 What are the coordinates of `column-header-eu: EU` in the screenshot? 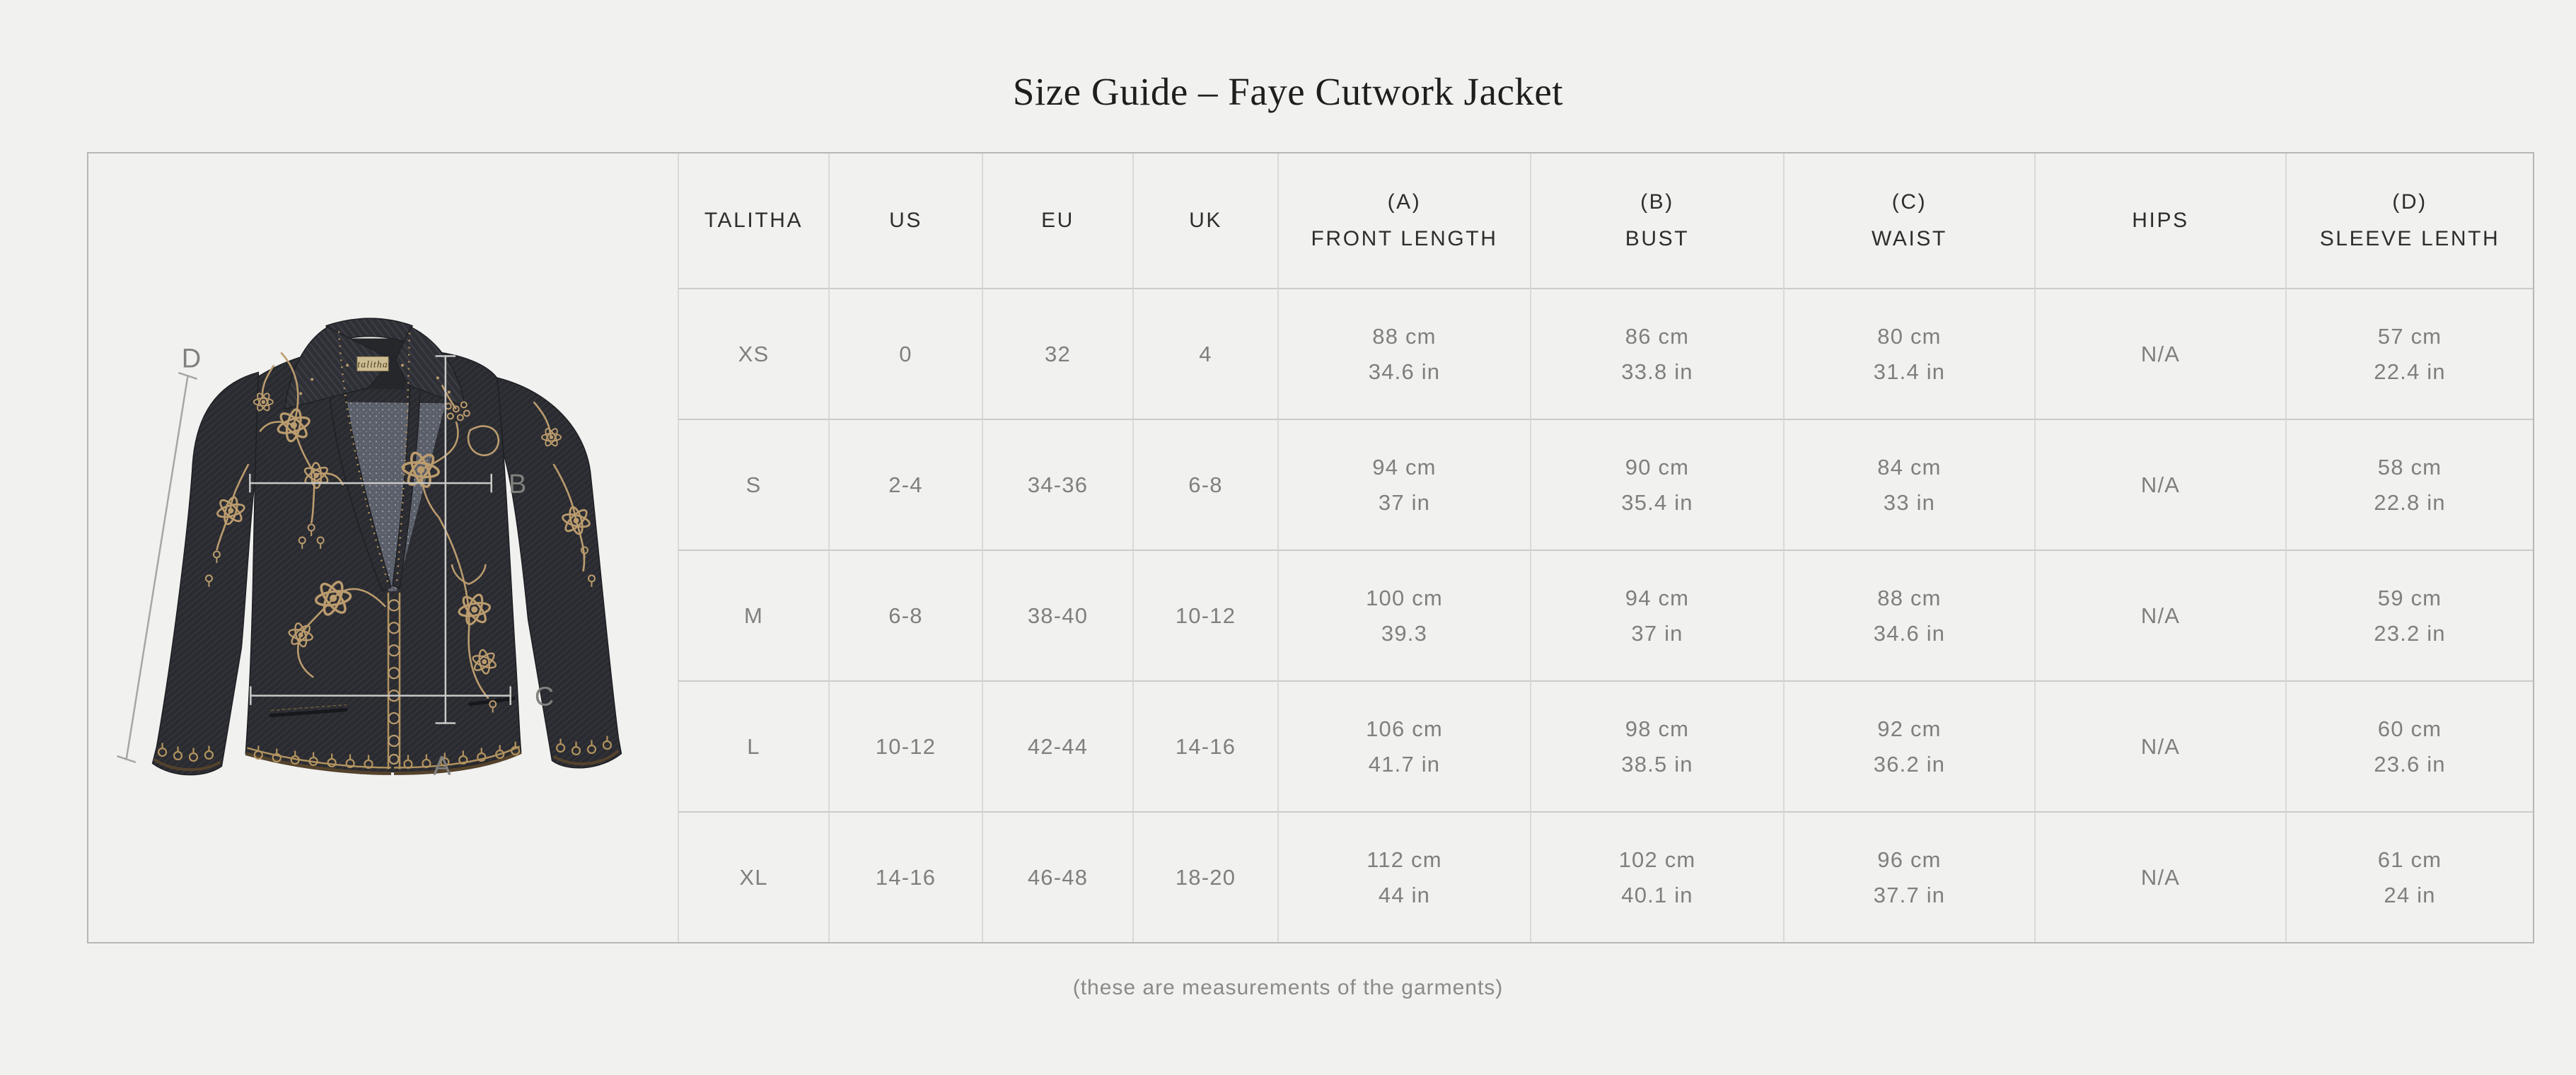 It's located at (1057, 220).